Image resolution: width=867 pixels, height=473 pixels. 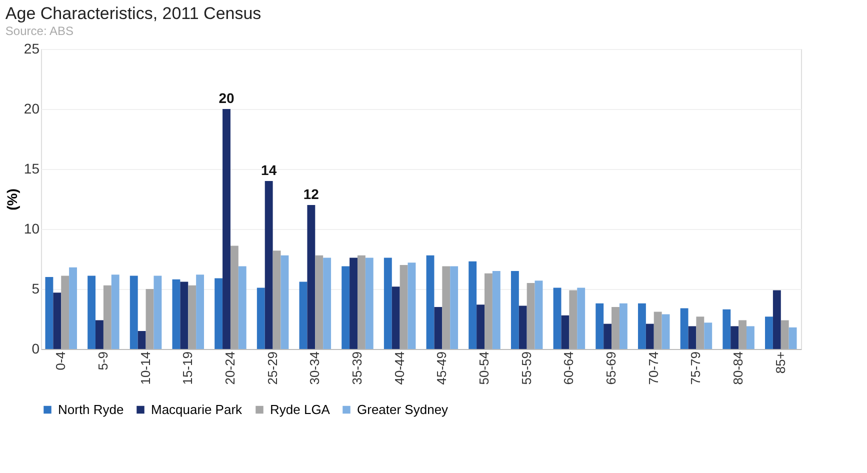 I want to click on legend-label: North Ryde, so click(x=91, y=409).